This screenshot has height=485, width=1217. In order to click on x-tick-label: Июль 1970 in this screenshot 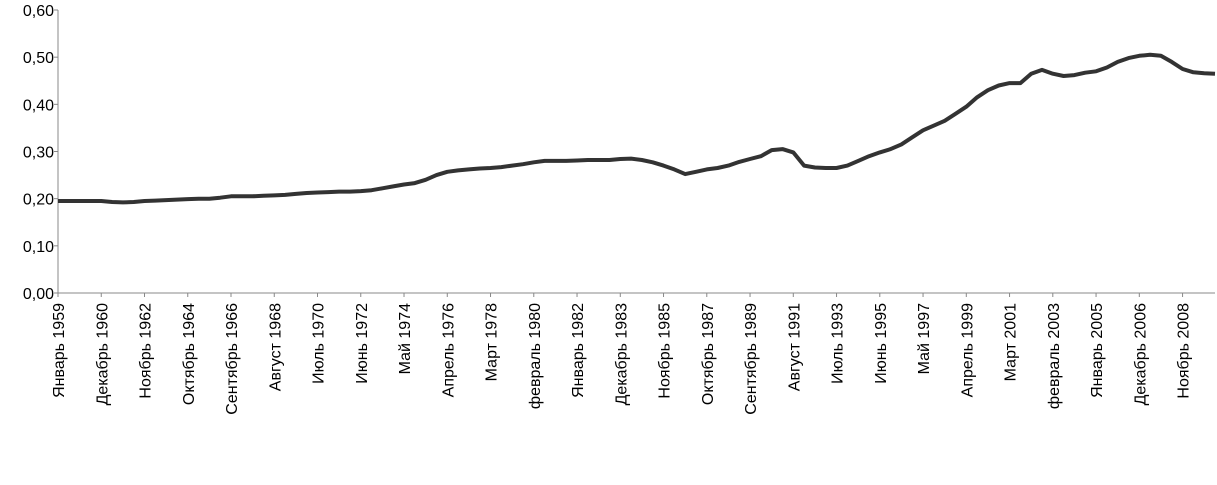, I will do `click(319, 343)`.